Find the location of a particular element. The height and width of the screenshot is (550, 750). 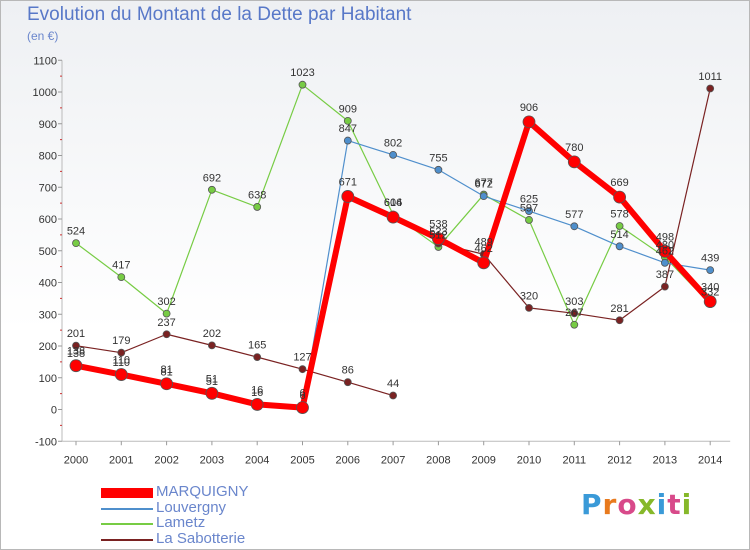

data-label-marquigny: 81 is located at coordinates (166, 370).